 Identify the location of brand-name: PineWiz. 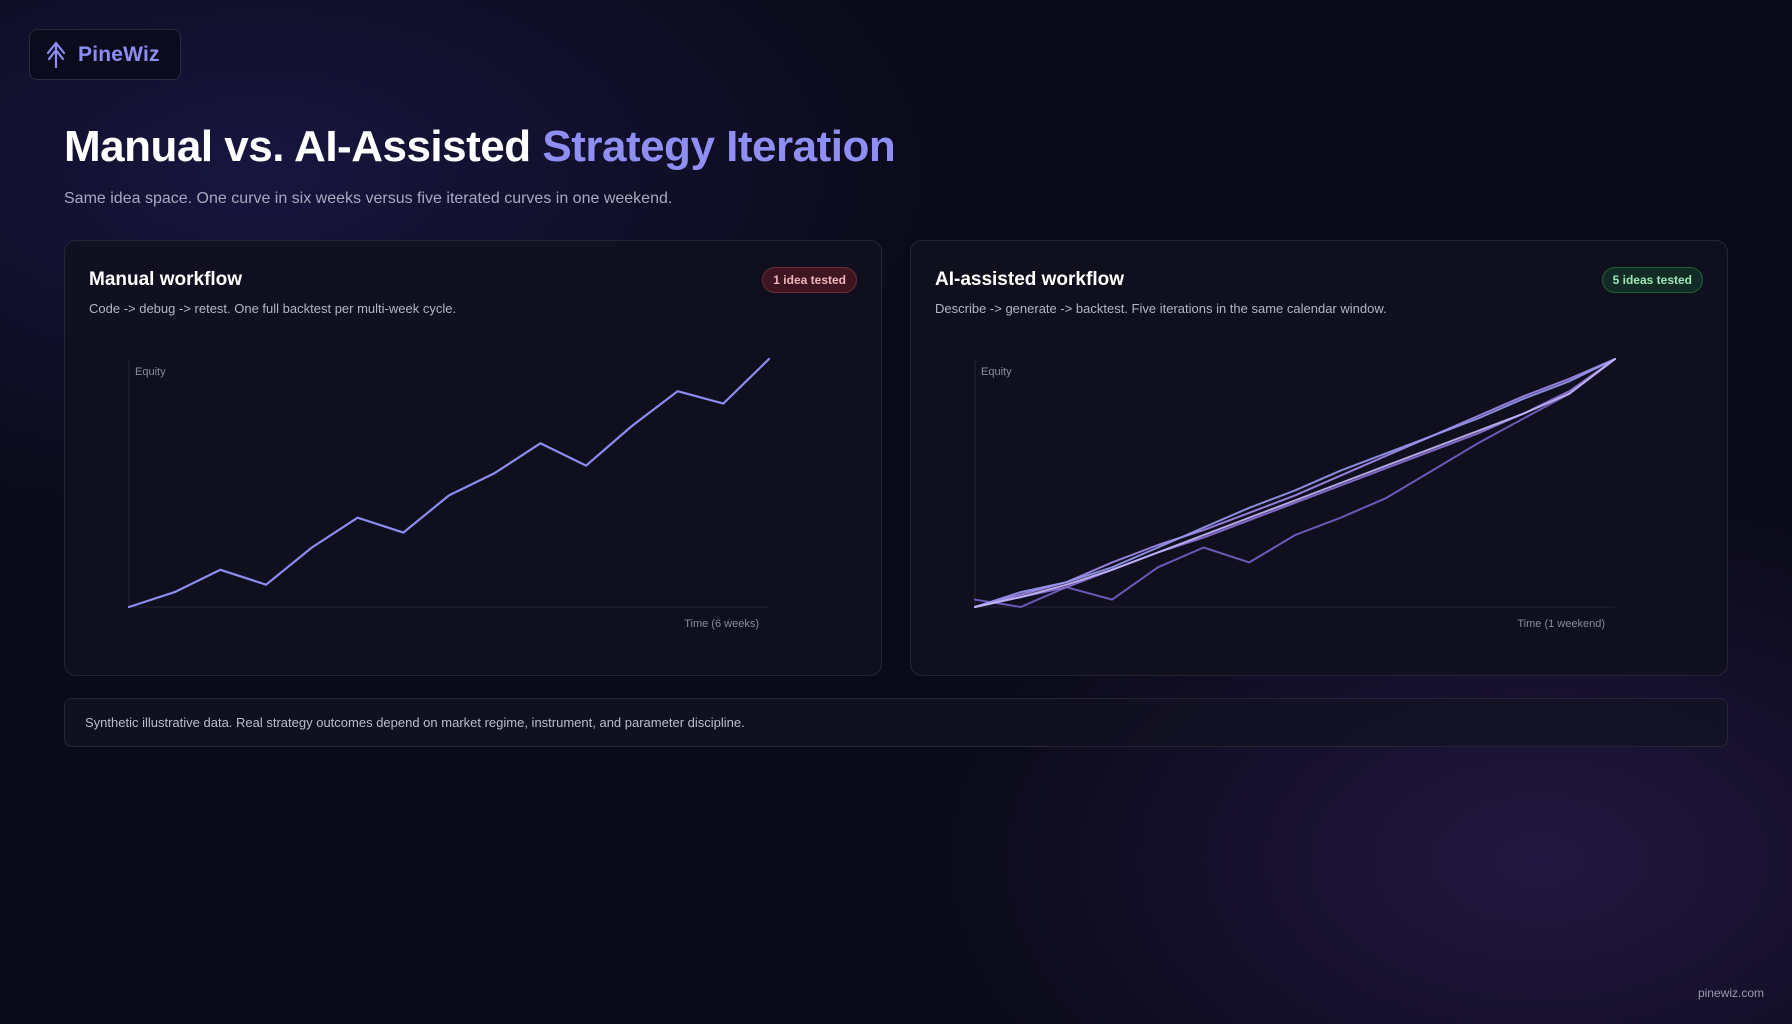
(119, 54).